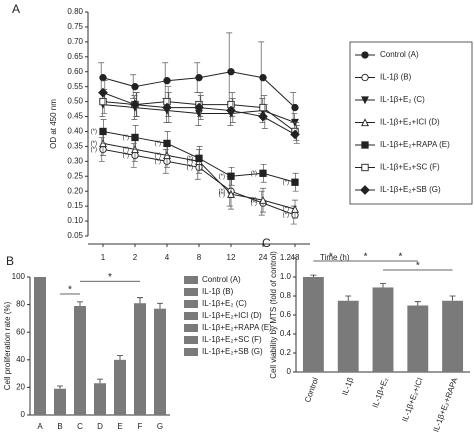 This screenshot has height=442, width=474. I want to click on y-tick-label: 1.0, so click(286, 276).